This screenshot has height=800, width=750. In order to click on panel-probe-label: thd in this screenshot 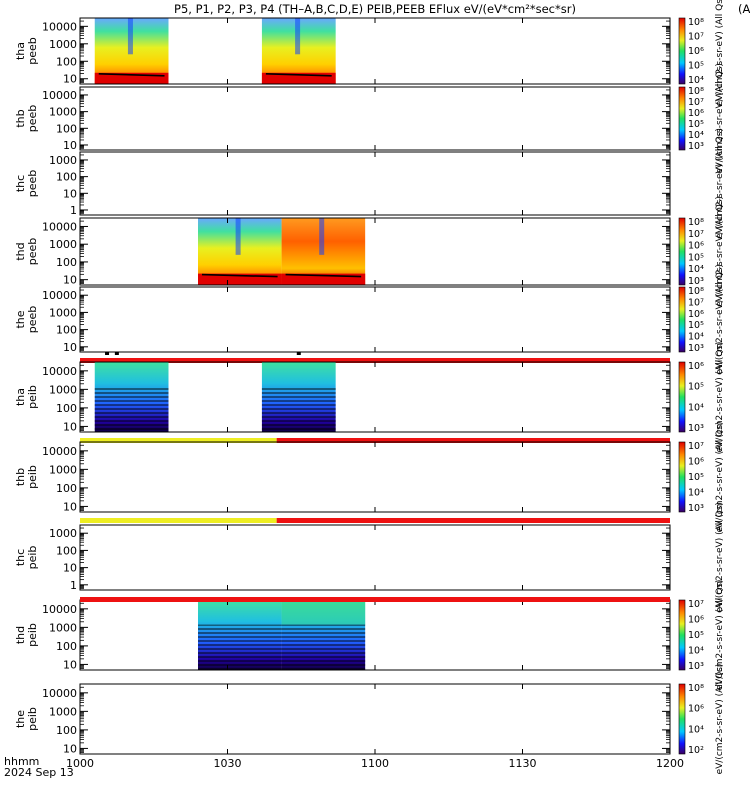, I will do `click(20, 635)`.